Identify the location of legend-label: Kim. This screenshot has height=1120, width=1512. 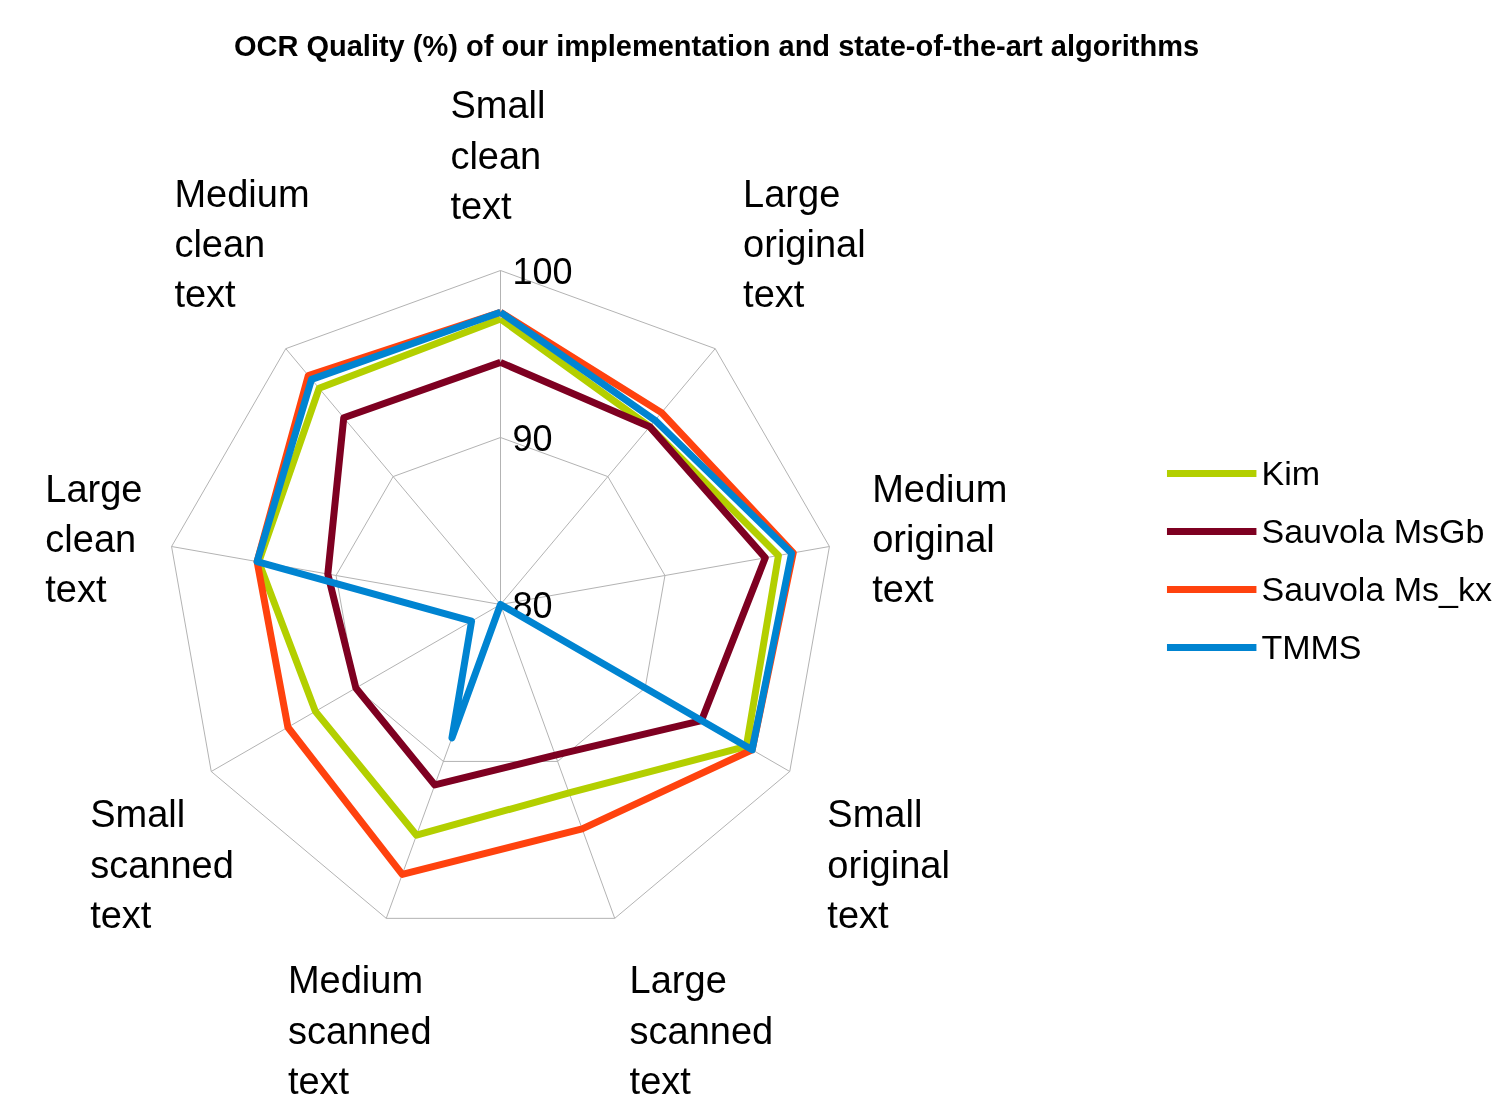
(1291, 473).